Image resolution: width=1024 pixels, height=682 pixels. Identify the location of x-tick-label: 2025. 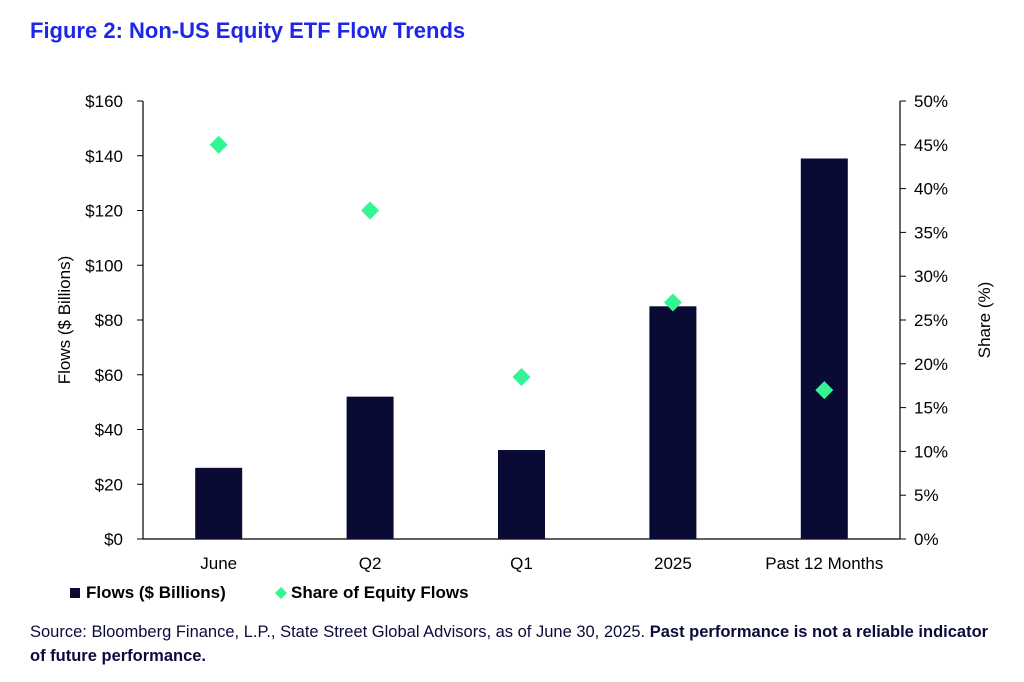
(673, 563).